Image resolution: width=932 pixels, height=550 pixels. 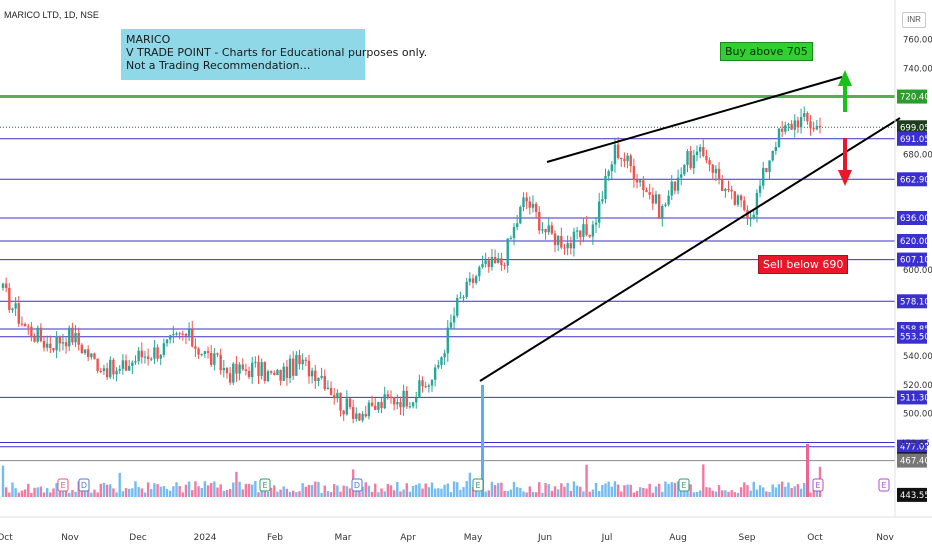 I want to click on level-tag-bg, so click(x=912, y=336).